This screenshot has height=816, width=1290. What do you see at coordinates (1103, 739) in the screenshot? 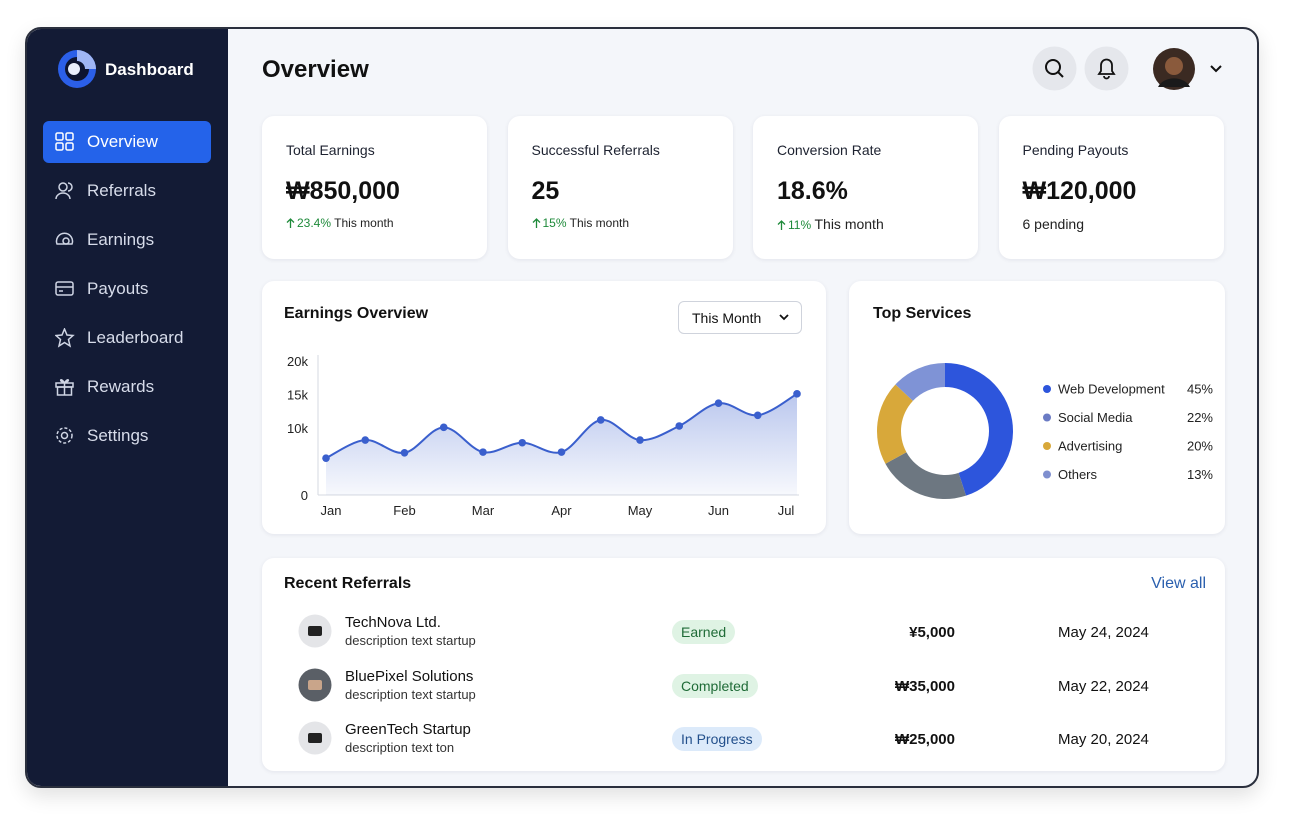
I see `referral-date: May 20, 2024` at bounding box center [1103, 739].